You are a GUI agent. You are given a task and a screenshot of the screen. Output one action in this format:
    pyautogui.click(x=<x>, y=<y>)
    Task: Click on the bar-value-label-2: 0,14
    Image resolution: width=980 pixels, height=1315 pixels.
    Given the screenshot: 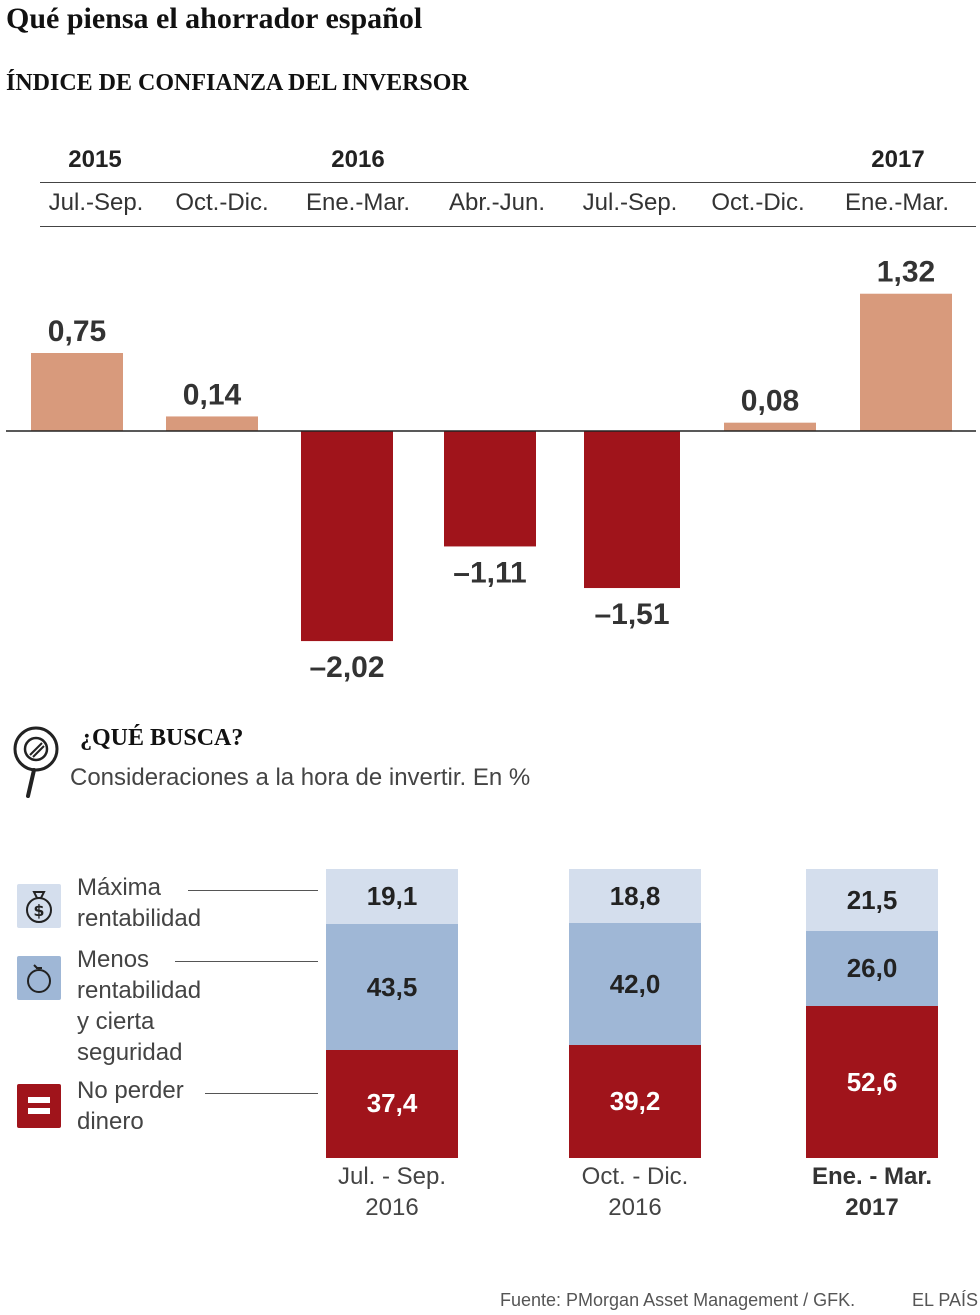 What is the action you would take?
    pyautogui.click(x=212, y=394)
    